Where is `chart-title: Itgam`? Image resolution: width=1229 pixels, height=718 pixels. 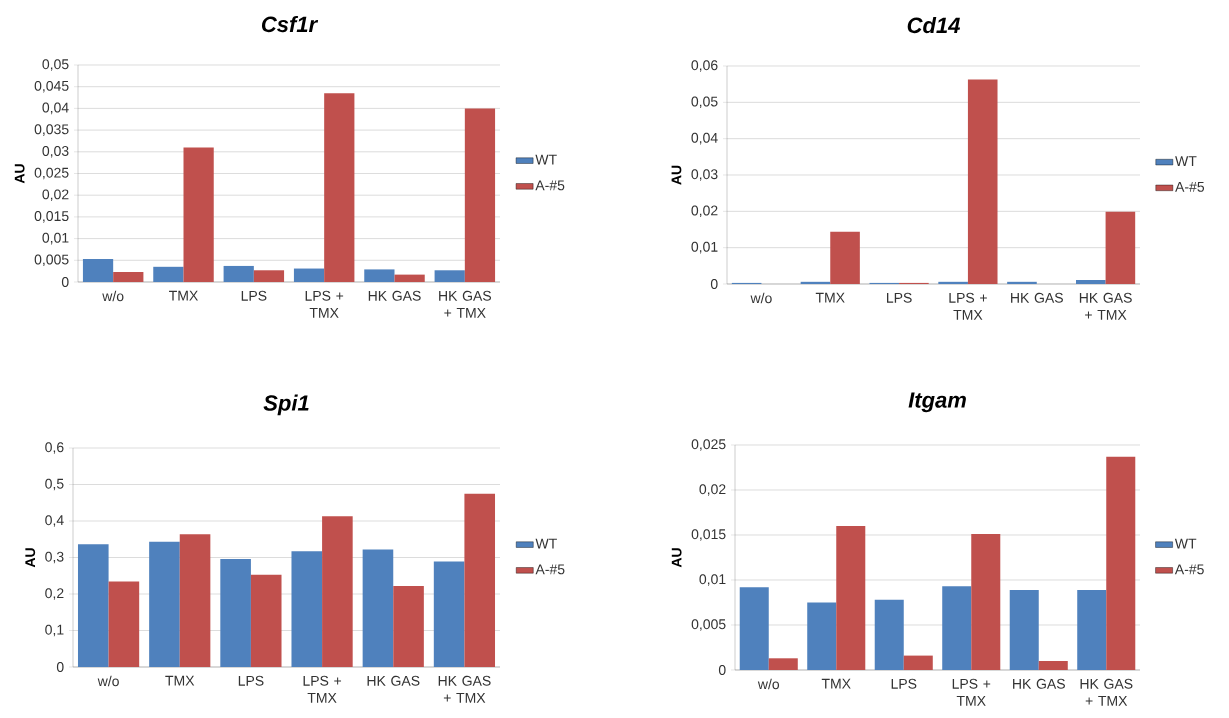
chart-title: Itgam is located at coordinates (937, 402).